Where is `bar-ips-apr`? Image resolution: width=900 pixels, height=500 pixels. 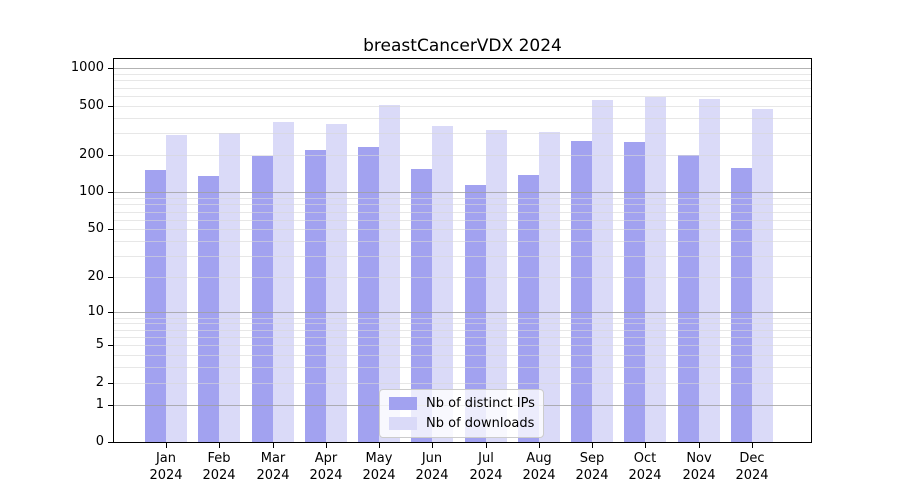
bar-ips-apr is located at coordinates (315, 296).